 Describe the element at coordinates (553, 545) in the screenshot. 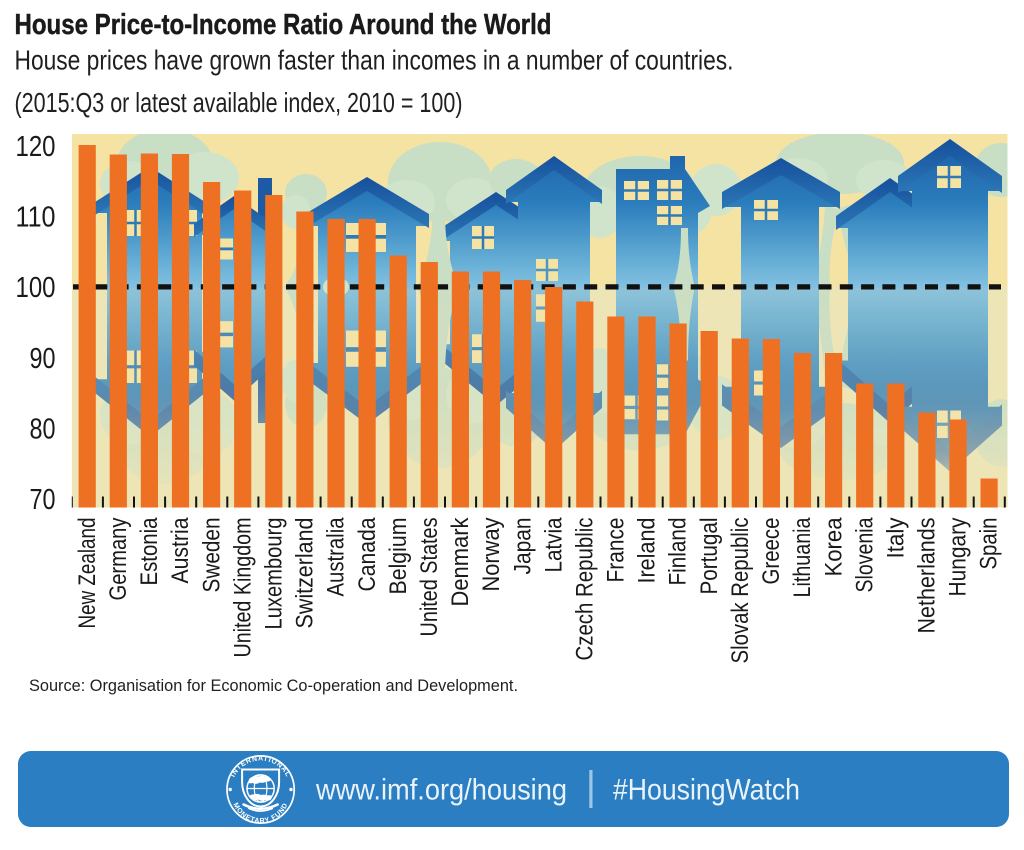

I see `svg-text: Latvia` at that location.